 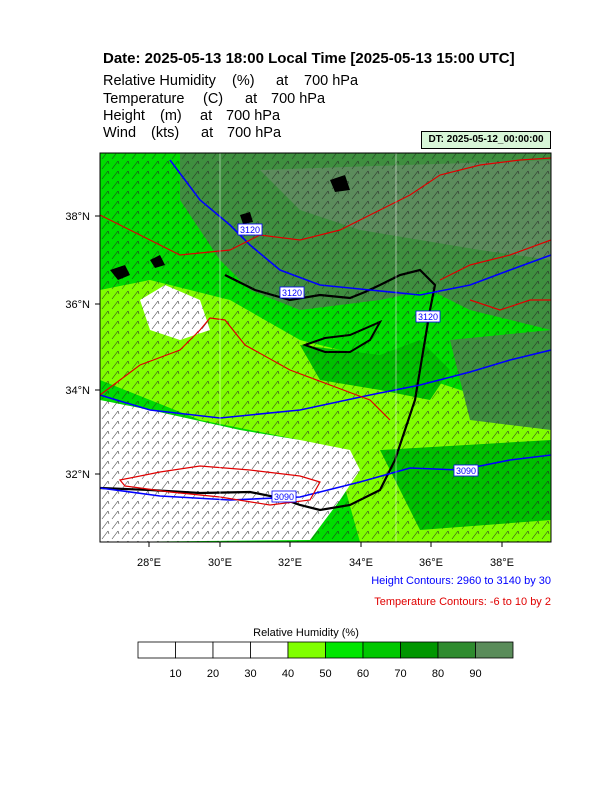 What do you see at coordinates (466, 471) in the screenshot?
I see `height-label-4: 3090` at bounding box center [466, 471].